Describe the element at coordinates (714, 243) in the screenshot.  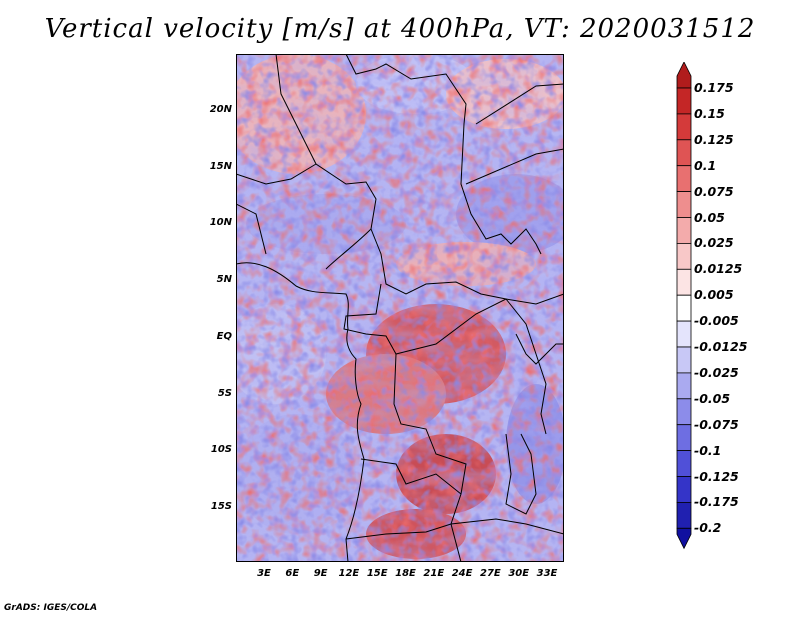
I see `colorbar-label: 0.025` at that location.